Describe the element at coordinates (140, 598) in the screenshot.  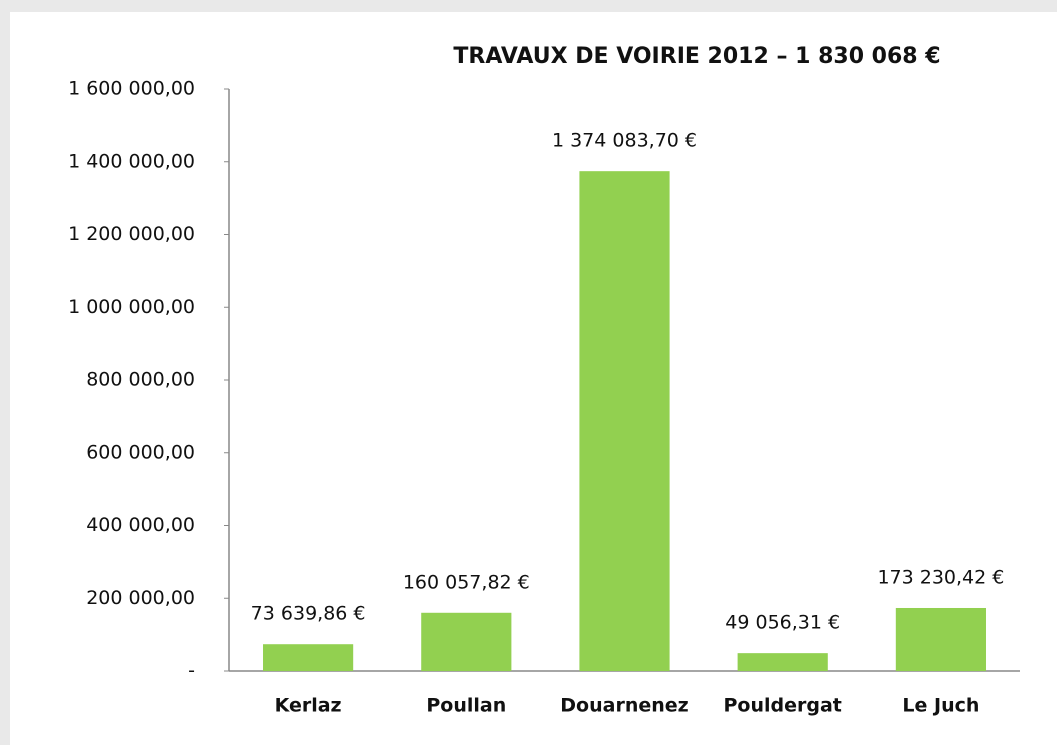
I see `y-tick-label: 200 000,00` at that location.